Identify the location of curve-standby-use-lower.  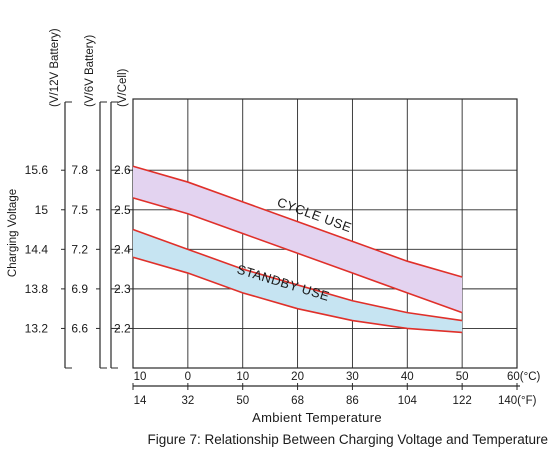
(297, 295).